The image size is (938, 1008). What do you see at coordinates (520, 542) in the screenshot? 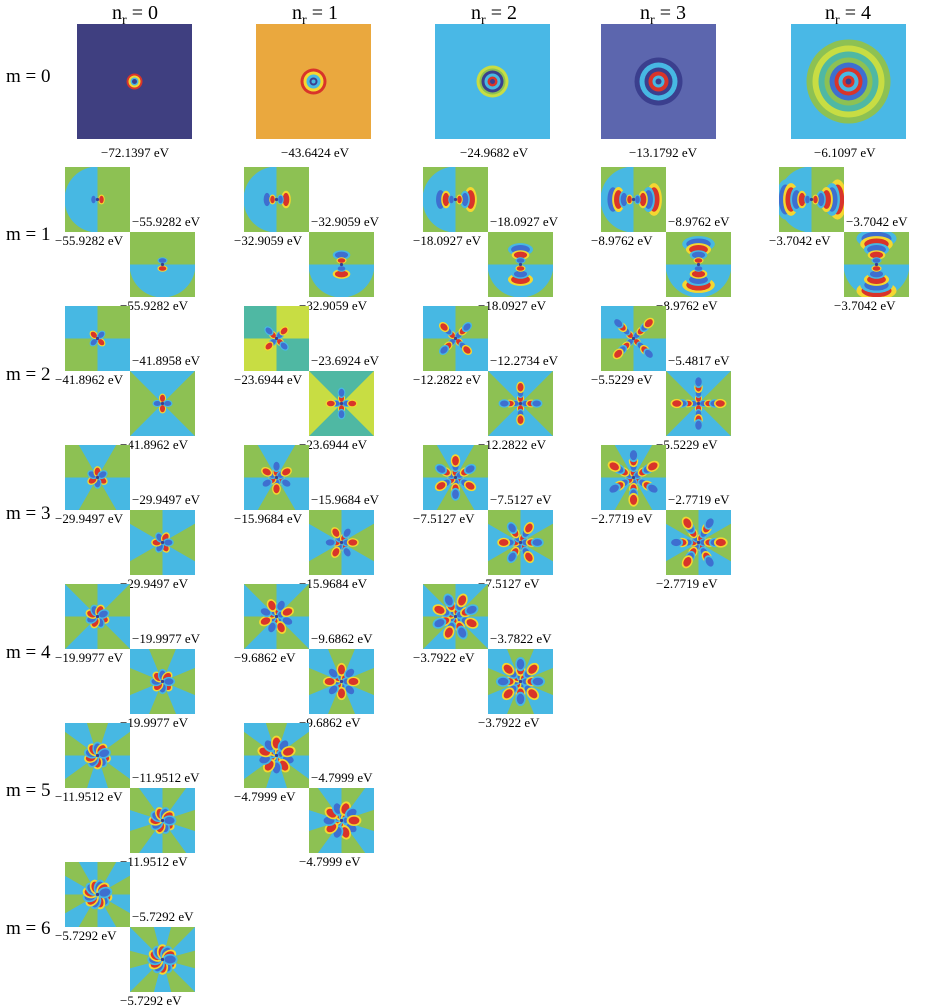
I see `orbital-plot-m3-nr2-b` at bounding box center [520, 542].